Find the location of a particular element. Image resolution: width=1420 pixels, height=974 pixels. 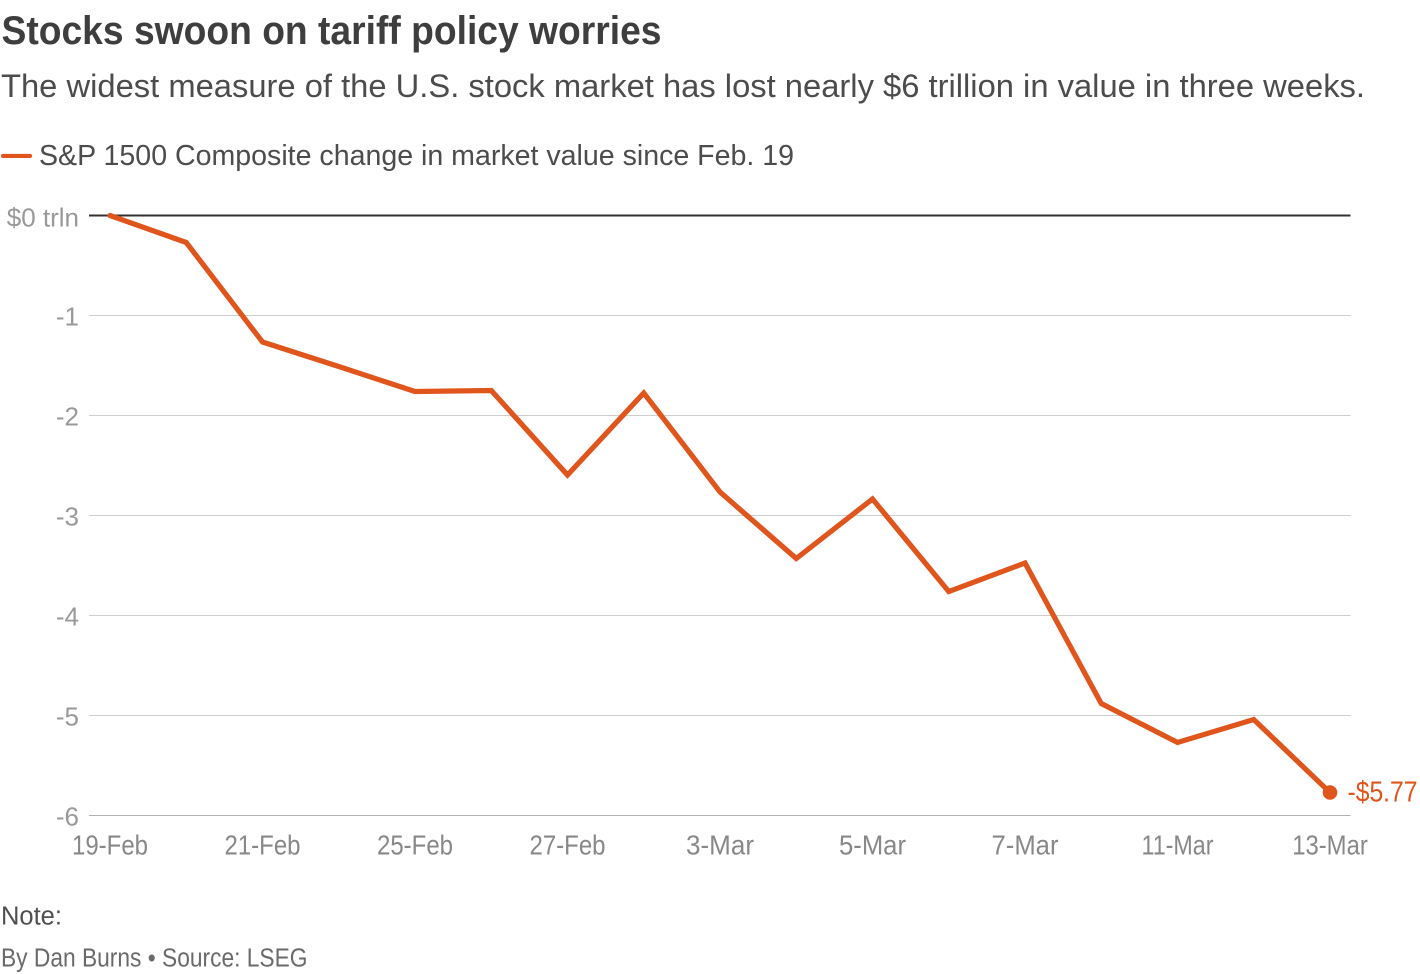

svg-text: -5 is located at coordinates (67, 717).